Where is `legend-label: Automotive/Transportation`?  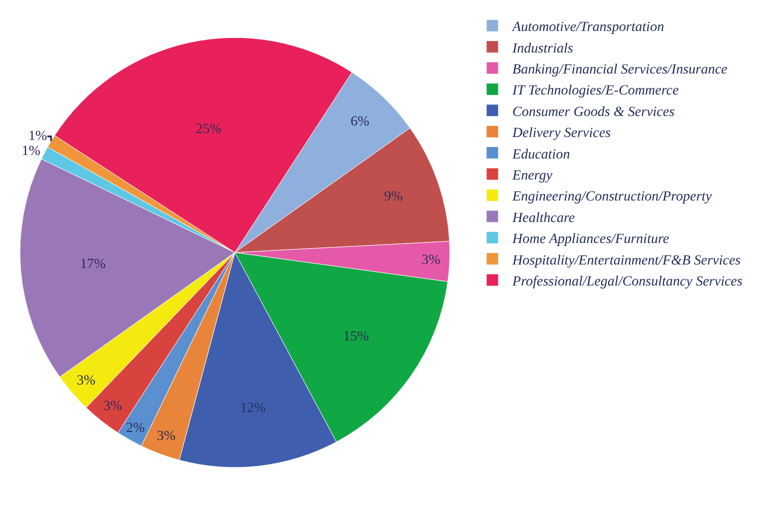 legend-label: Automotive/Transportation is located at coordinates (587, 28).